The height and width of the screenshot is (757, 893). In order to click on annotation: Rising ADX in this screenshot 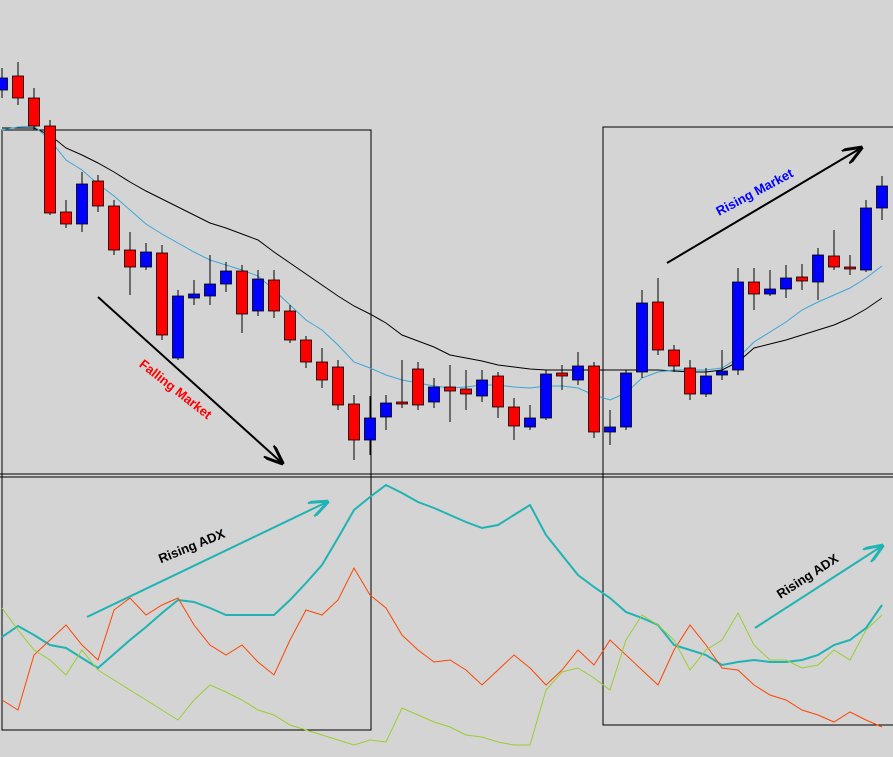, I will do `click(191, 546)`.